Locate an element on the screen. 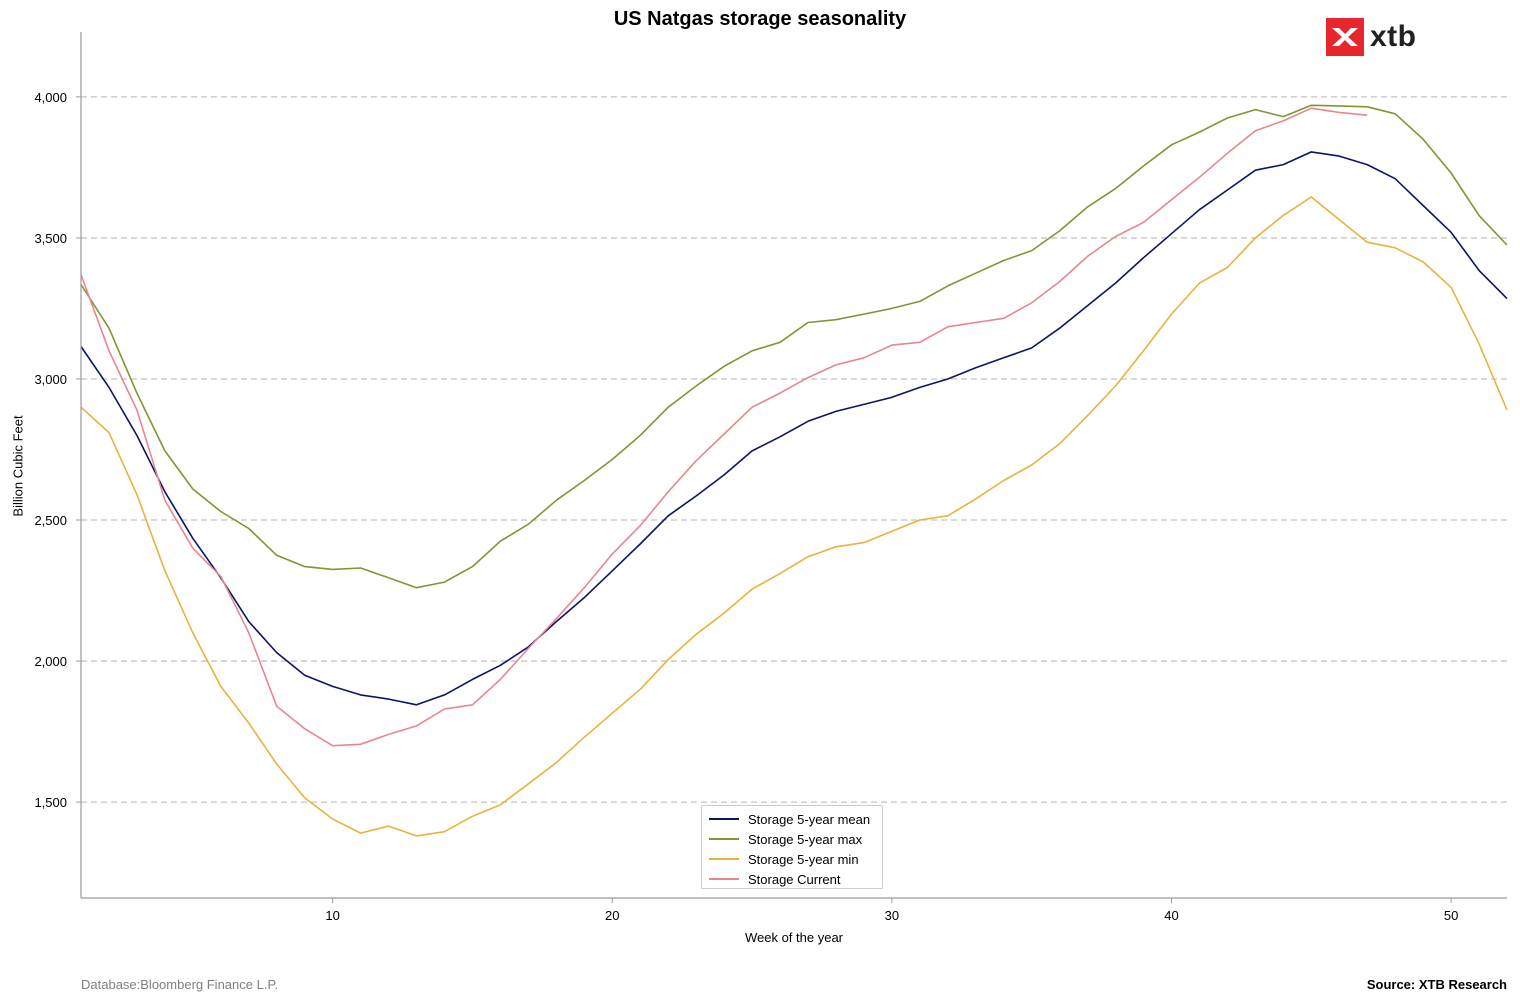 The height and width of the screenshot is (1005, 1520). footer-database-note: Database:Bloomberg Finance L.P. is located at coordinates (180, 984).